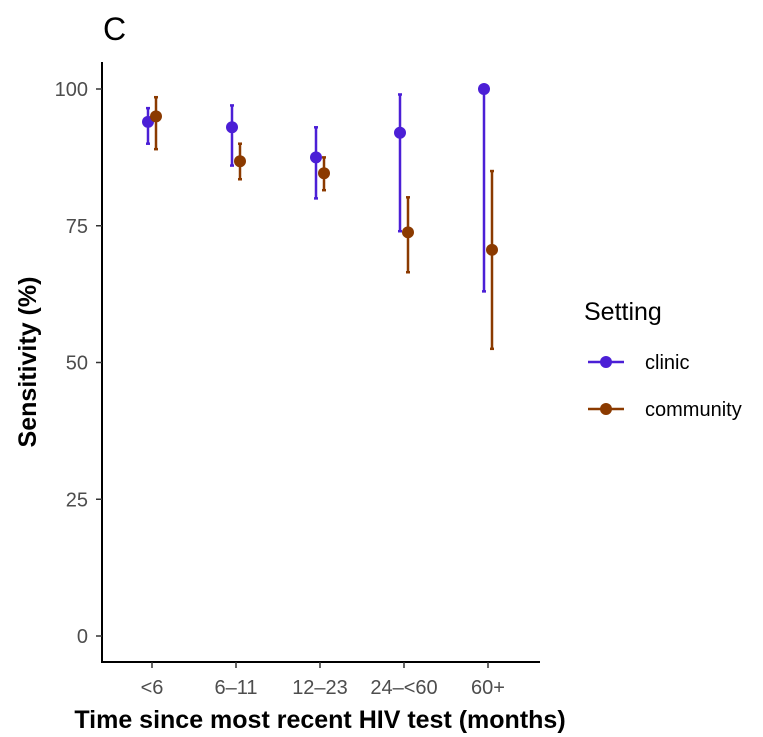 The height and width of the screenshot is (737, 763). I want to click on x-tick-label: 60+, so click(488, 688).